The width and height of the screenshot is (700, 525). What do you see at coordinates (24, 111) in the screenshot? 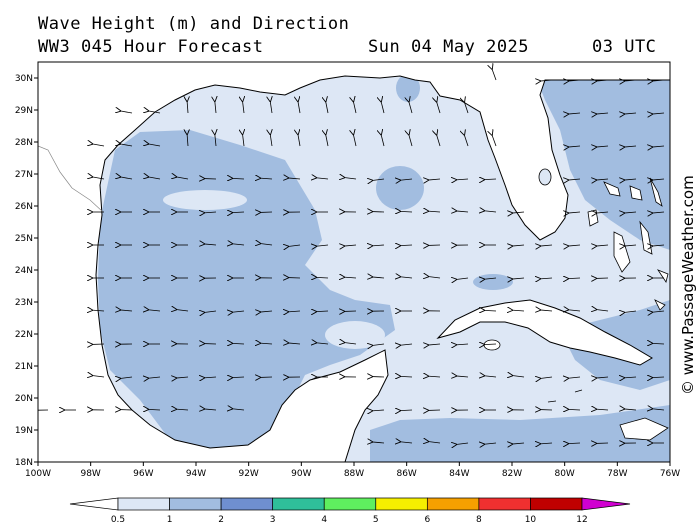
I see `y-tick-label: 29N` at bounding box center [24, 111].